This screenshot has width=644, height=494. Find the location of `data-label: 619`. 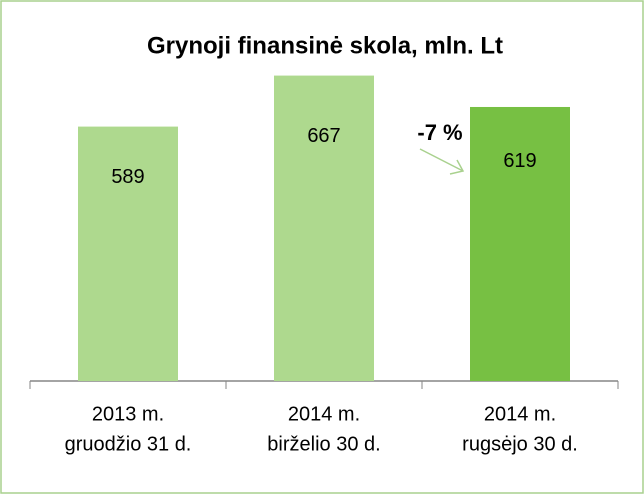

data-label: 619 is located at coordinates (519, 161).